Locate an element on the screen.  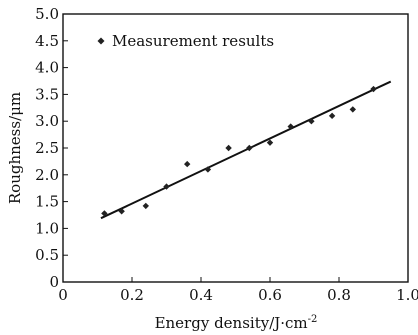
x-axis-title-main: Energy density/J·cm is located at coordinates (231, 323).